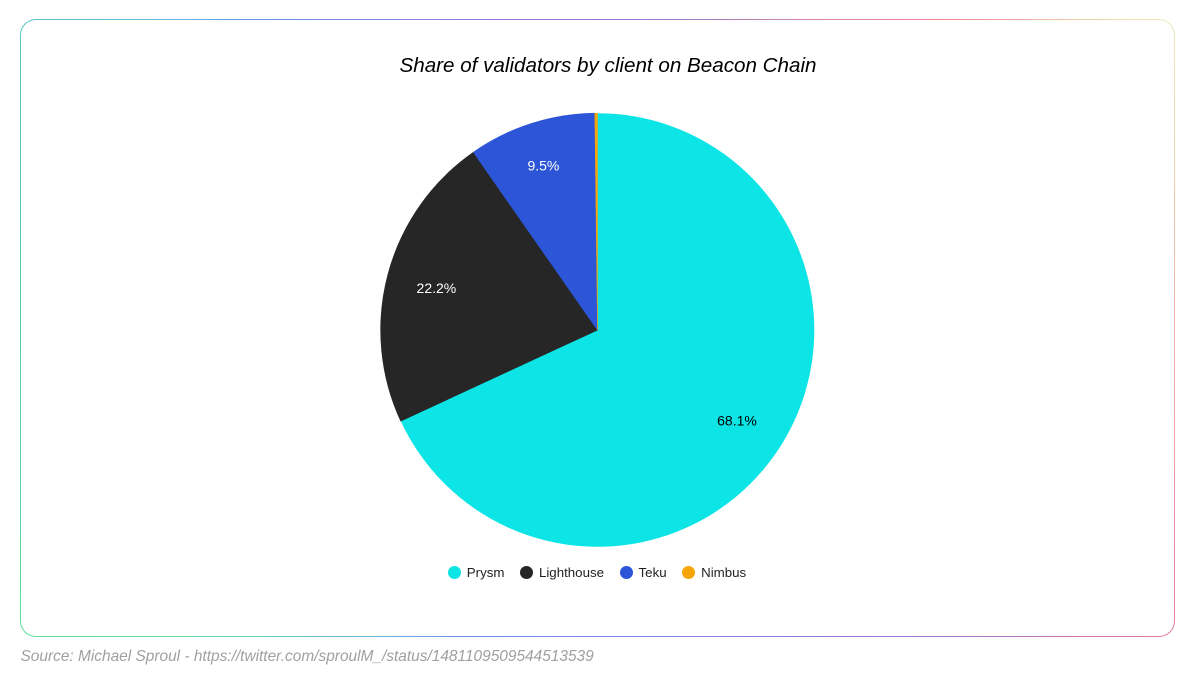 This screenshot has width=1200, height=675. I want to click on svg-text: 22.2%, so click(437, 288).